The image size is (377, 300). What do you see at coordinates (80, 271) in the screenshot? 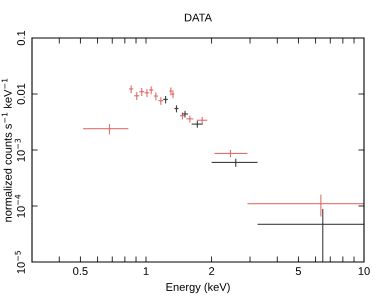
I see `x-tick-label: 0.5` at bounding box center [80, 271].